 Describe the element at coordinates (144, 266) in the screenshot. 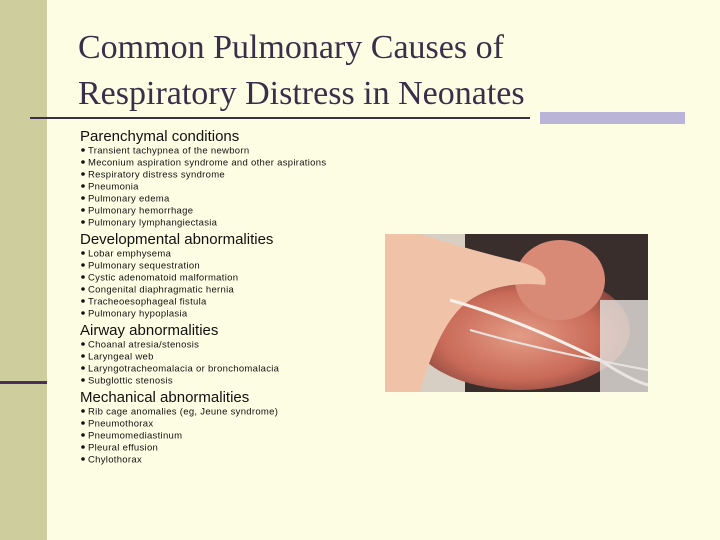

I see `list-item: Pulmonary sequestration` at that location.